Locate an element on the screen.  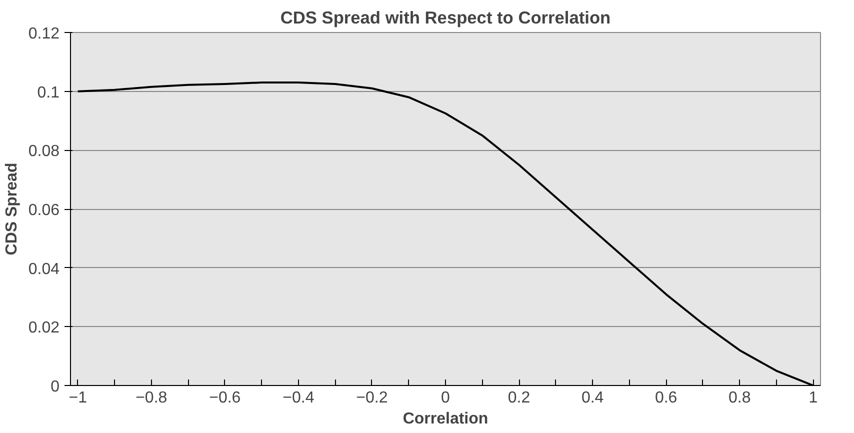
x-tick-label: 0.6 is located at coordinates (666, 398).